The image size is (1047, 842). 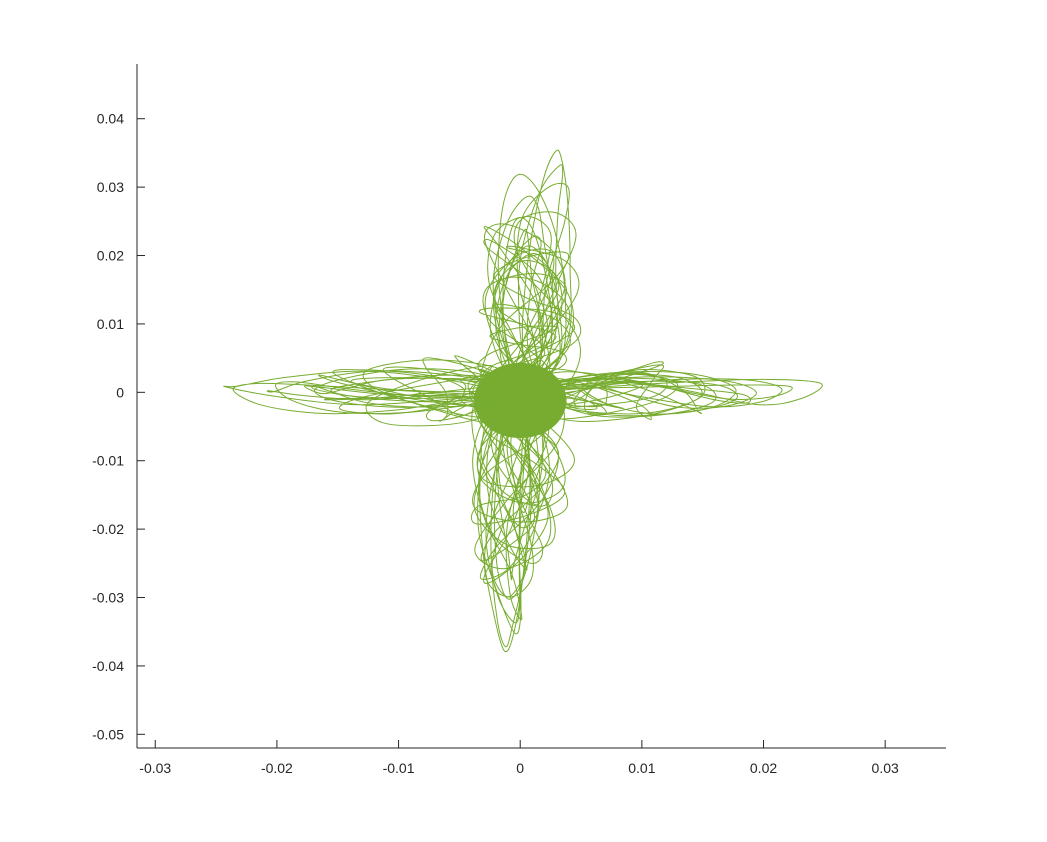 What do you see at coordinates (885, 768) in the screenshot?
I see `x-tick-label: 0.03` at bounding box center [885, 768].